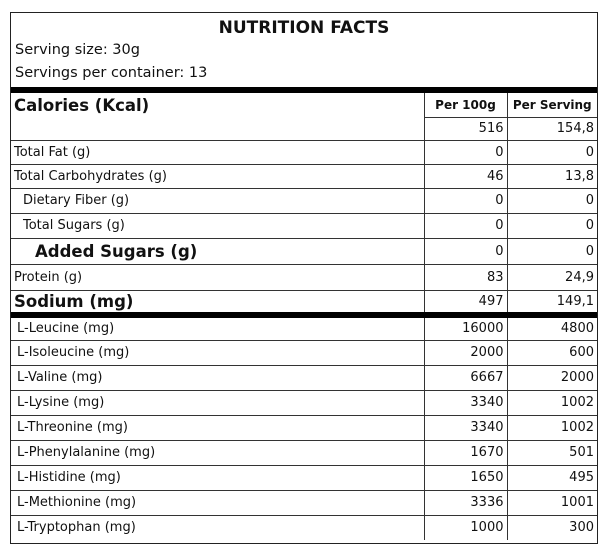 The image size is (612, 555). What do you see at coordinates (218, 352) in the screenshot?
I see `row-label: L-Isoleucine (mg)` at bounding box center [218, 352].